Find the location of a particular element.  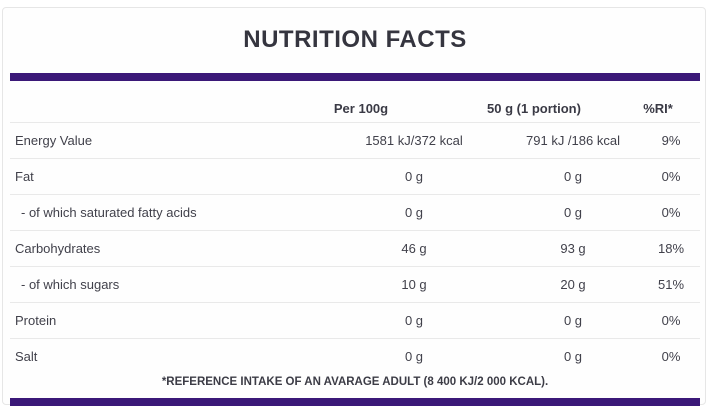

nutrient-label: Carbohydrates is located at coordinates (58, 248).